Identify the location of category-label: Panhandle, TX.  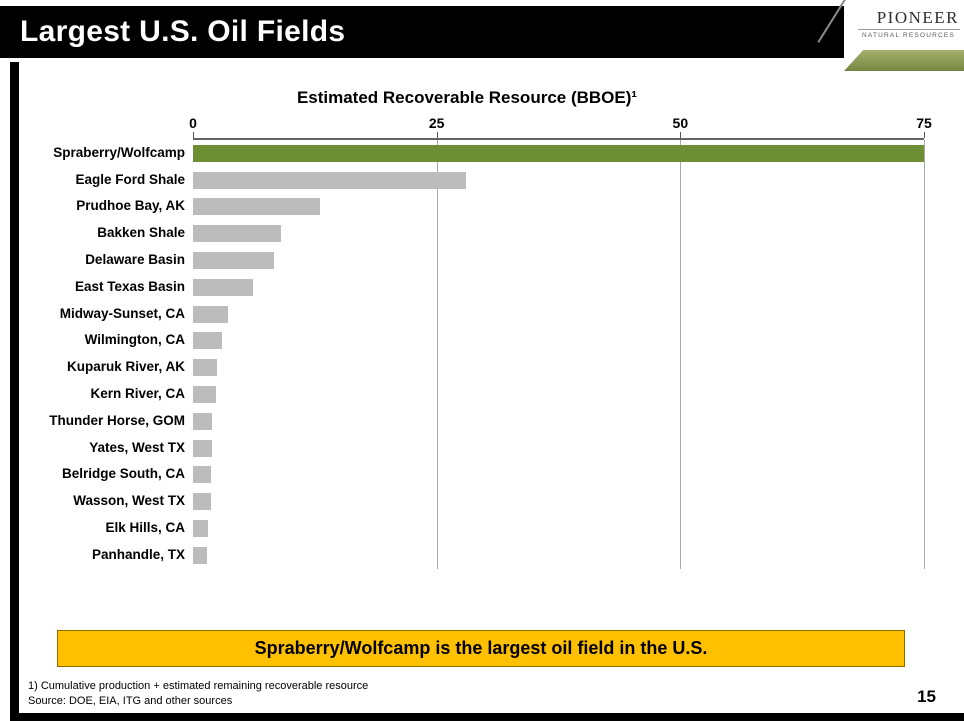
(138, 554).